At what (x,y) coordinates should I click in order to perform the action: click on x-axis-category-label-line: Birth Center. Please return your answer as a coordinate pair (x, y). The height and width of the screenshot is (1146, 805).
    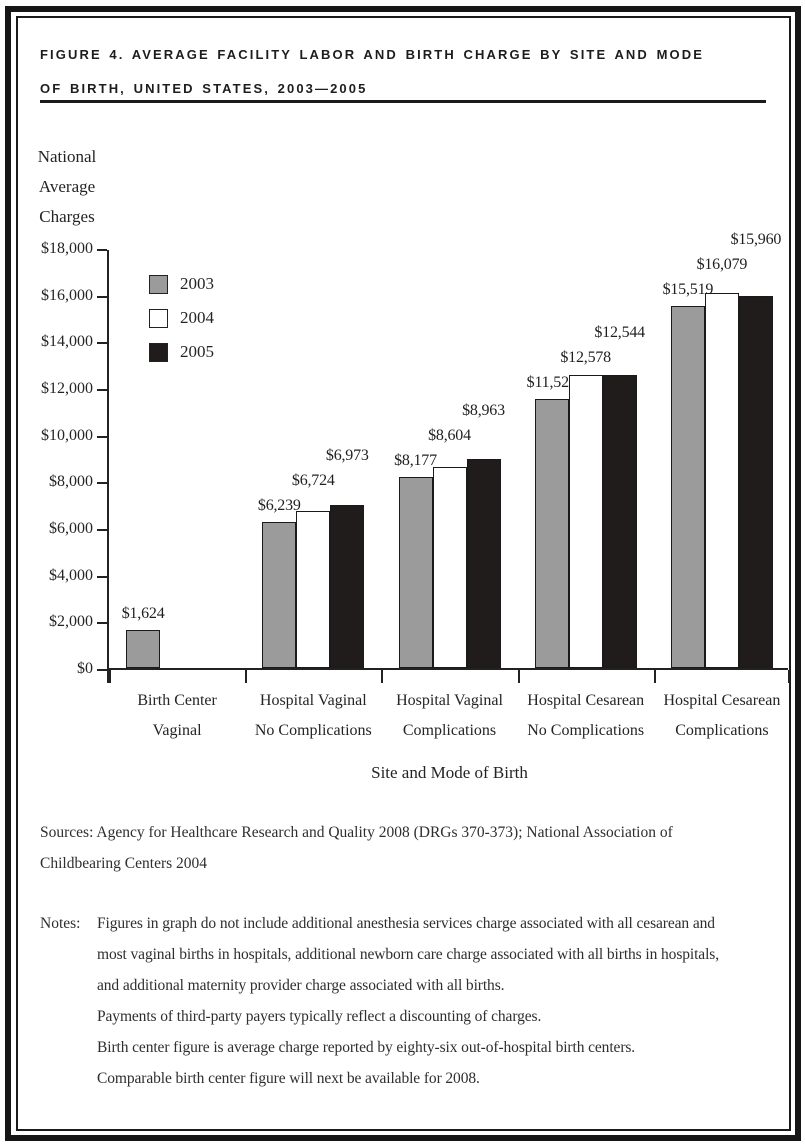
    Looking at the image, I should click on (177, 700).